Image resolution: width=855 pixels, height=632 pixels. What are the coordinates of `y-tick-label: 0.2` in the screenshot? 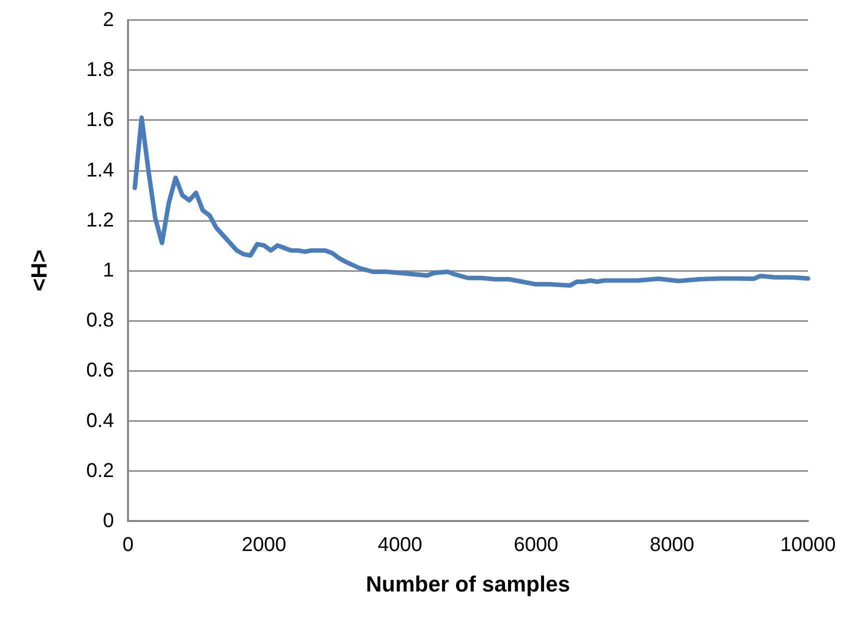 It's located at (100, 471).